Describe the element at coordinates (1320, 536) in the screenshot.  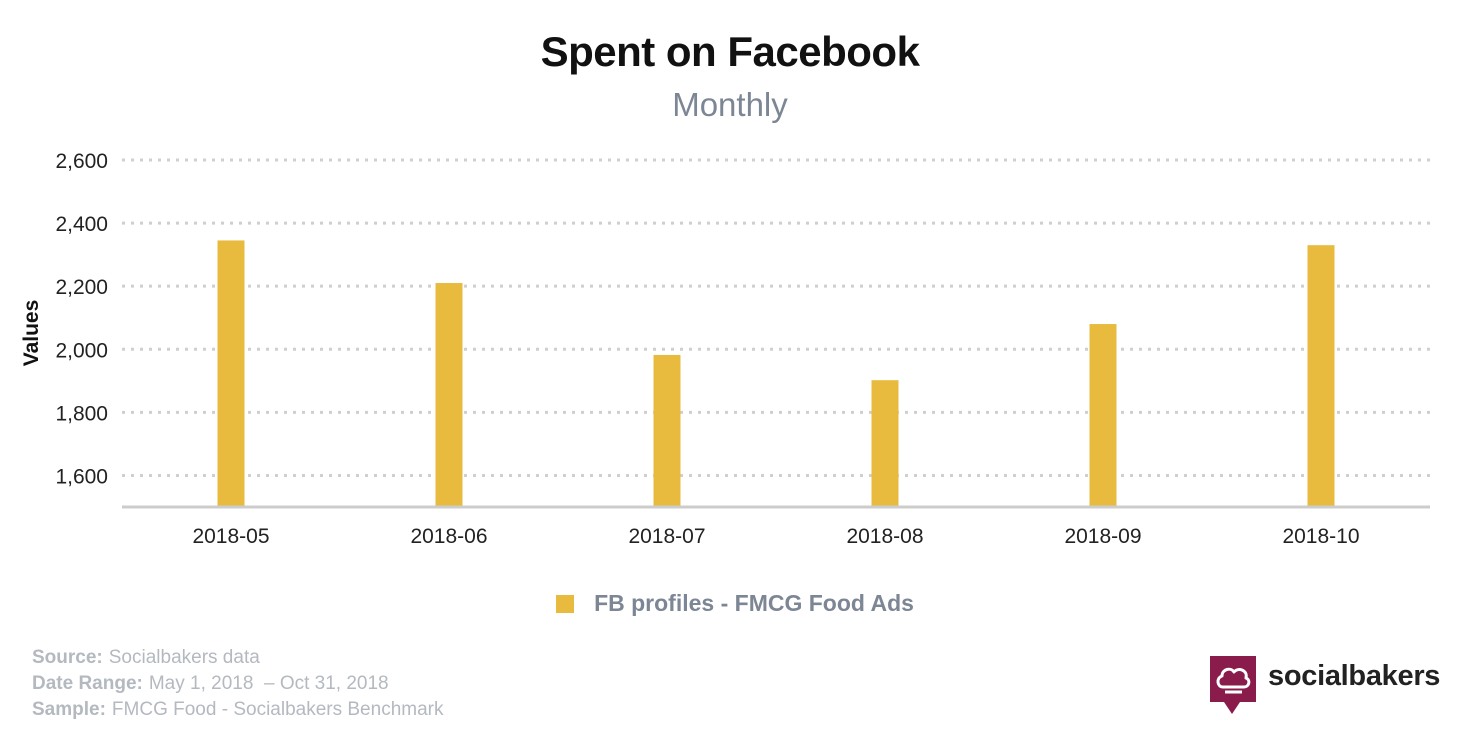
I see `x-tick-label: 2018-10` at that location.